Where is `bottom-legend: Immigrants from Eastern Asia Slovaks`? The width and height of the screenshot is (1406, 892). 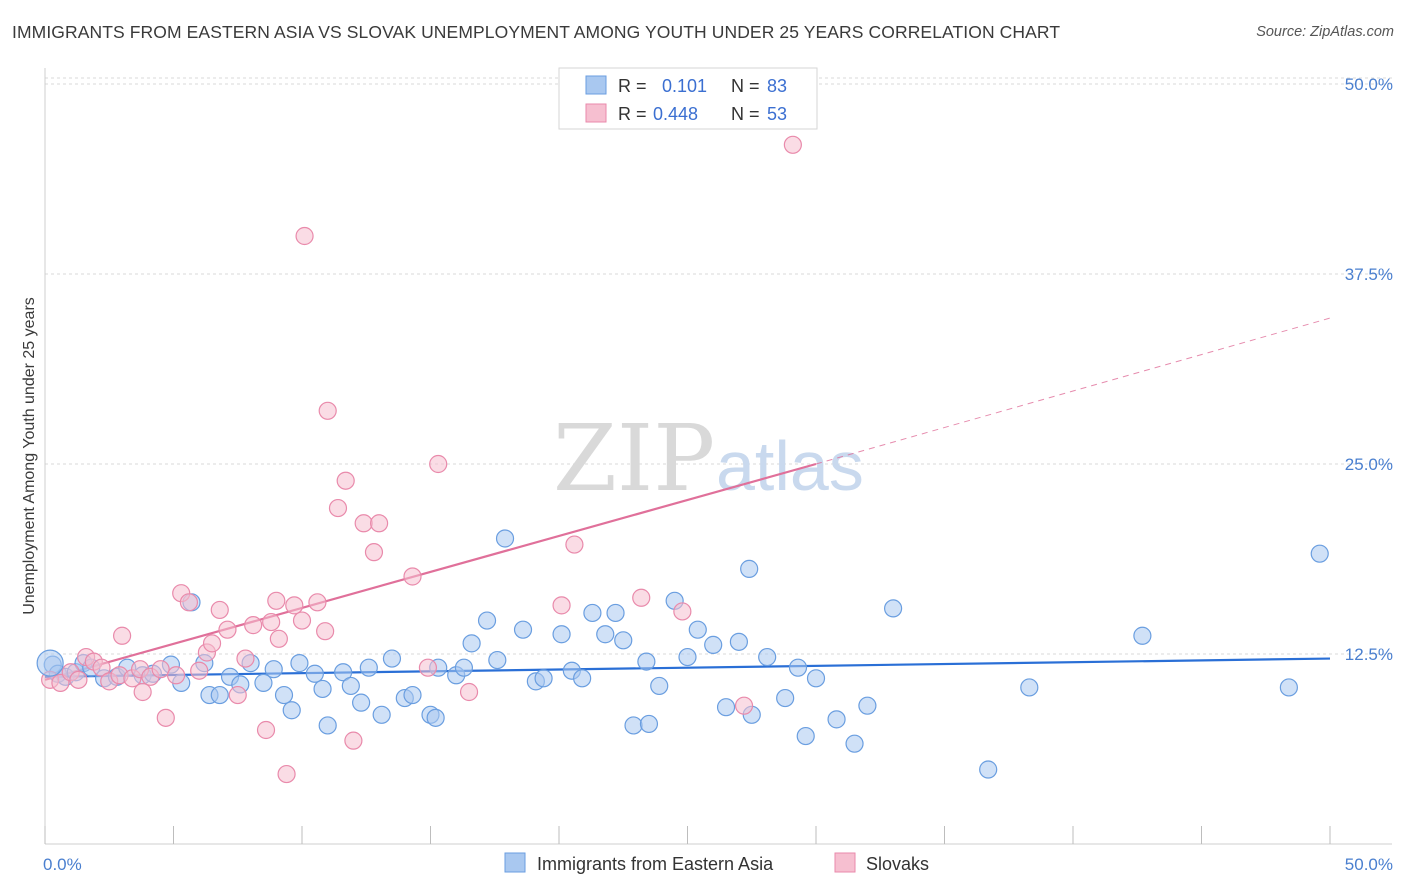
bottom-legend: Immigrants from Eastern Asia Slovaks is located at coordinates (716, 863).